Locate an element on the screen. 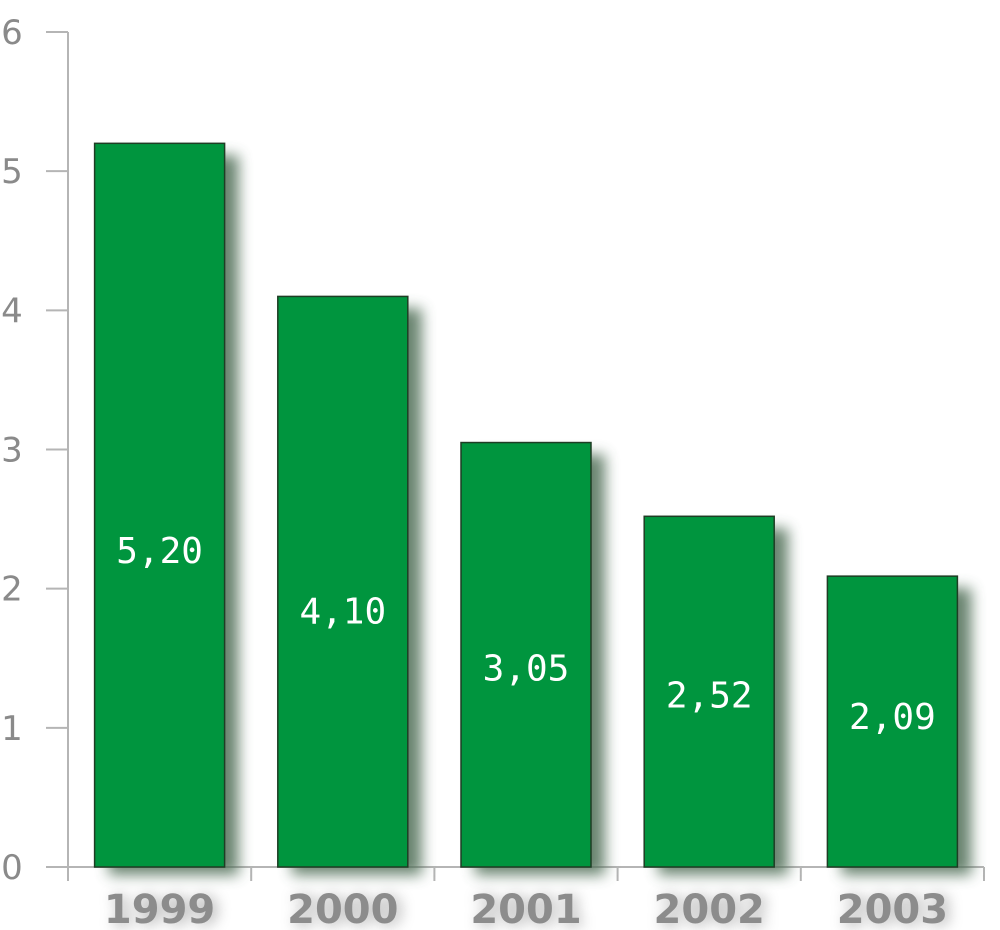  y-tick-label: 0 is located at coordinates (12, 868).